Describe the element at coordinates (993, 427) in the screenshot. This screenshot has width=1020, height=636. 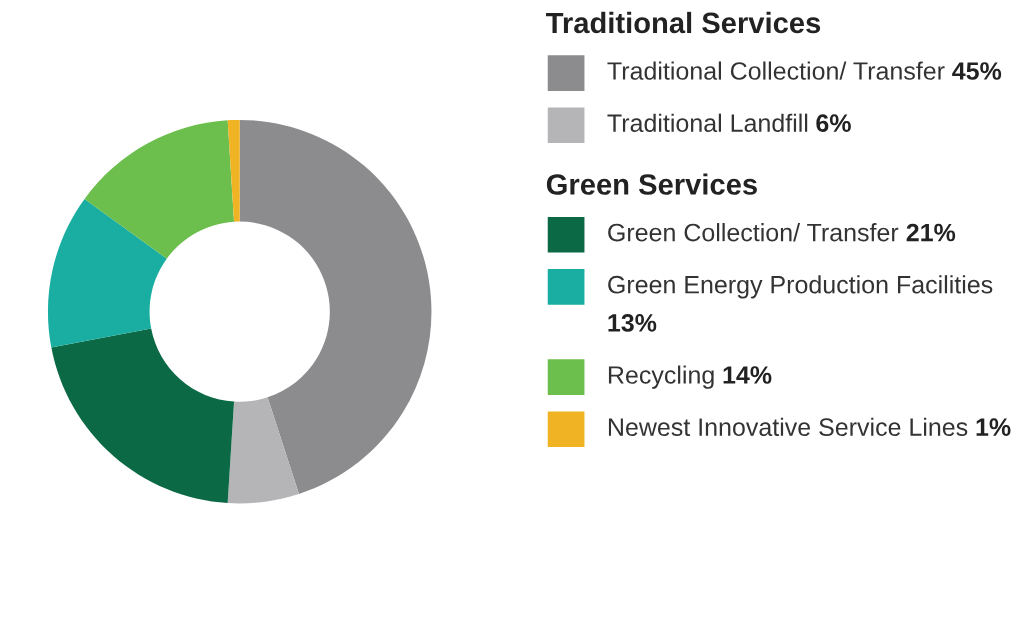
I see `data-label: 1%` at that location.